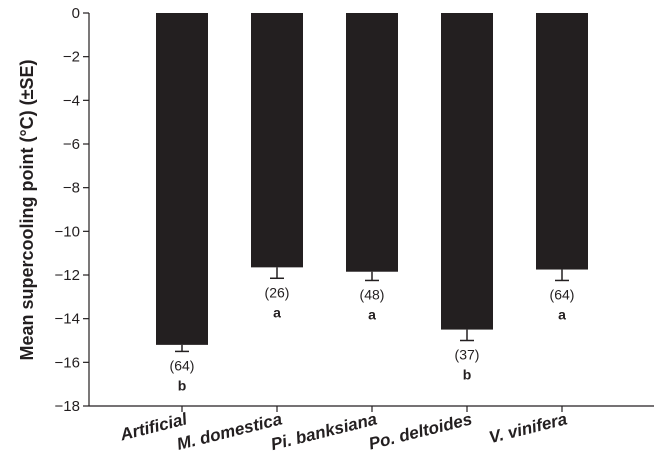  What do you see at coordinates (372, 294) in the screenshot?
I see `sample-size-label: (48)` at bounding box center [372, 294].